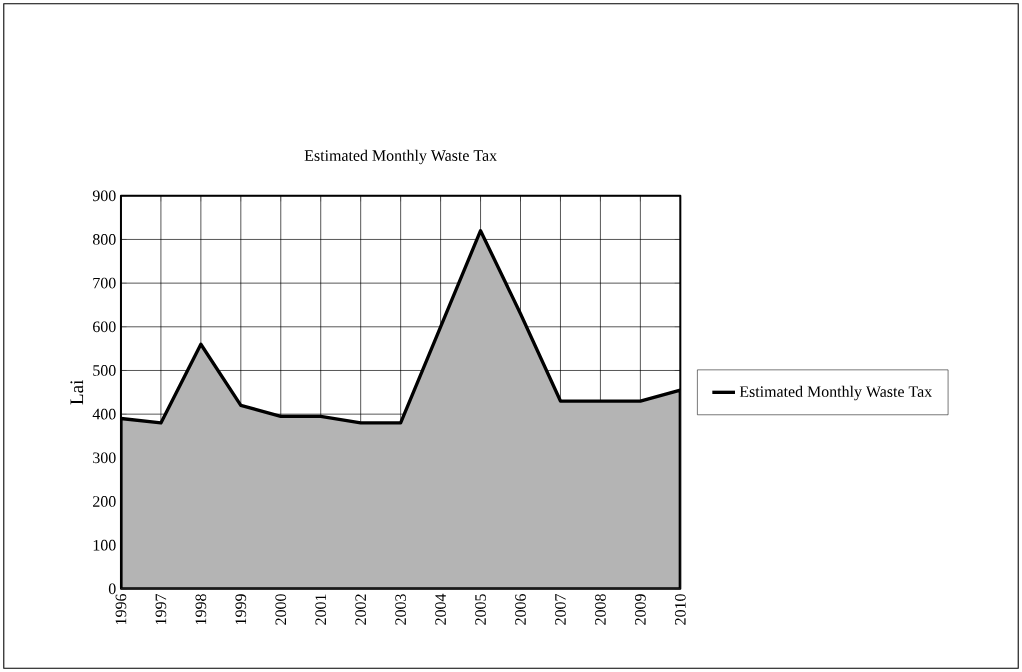 This screenshot has width=1022, height=672. I want to click on x-tick-label: 1997, so click(161, 609).